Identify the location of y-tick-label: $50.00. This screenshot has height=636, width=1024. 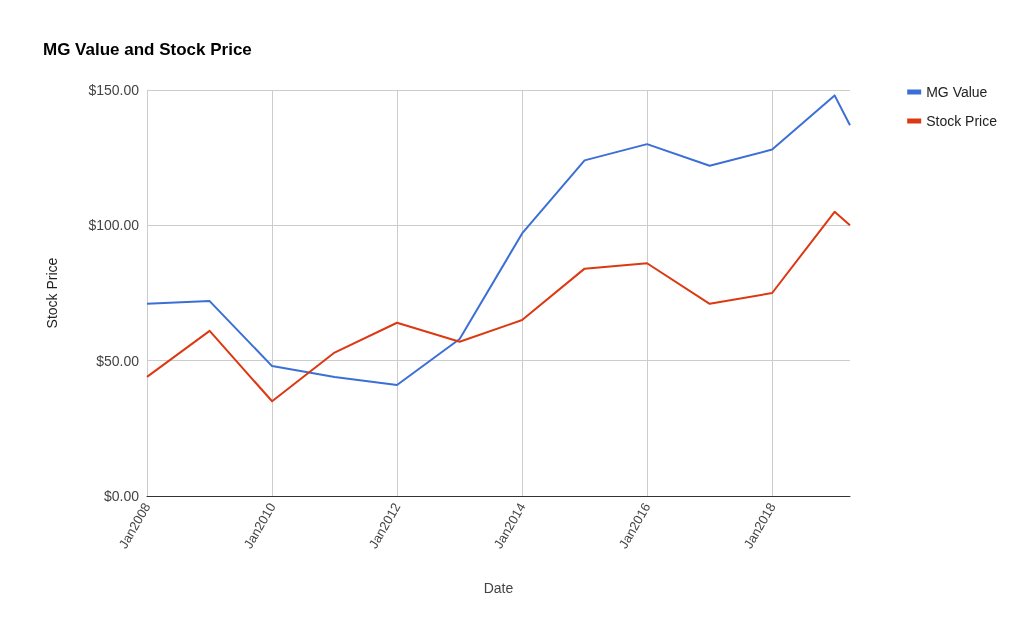
(118, 360).